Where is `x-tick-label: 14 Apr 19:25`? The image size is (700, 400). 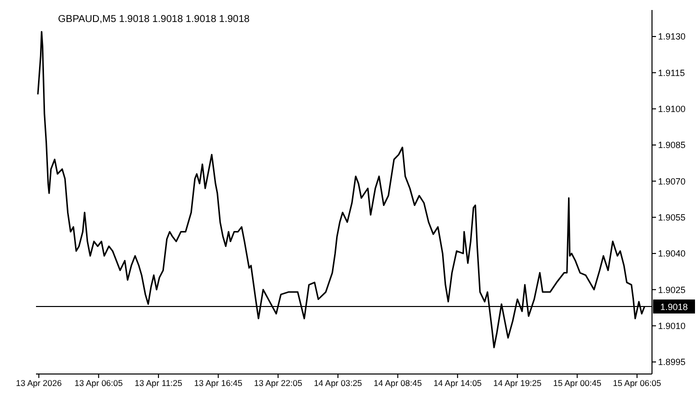
x-tick-label: 14 Apr 19:25 is located at coordinates (517, 383).